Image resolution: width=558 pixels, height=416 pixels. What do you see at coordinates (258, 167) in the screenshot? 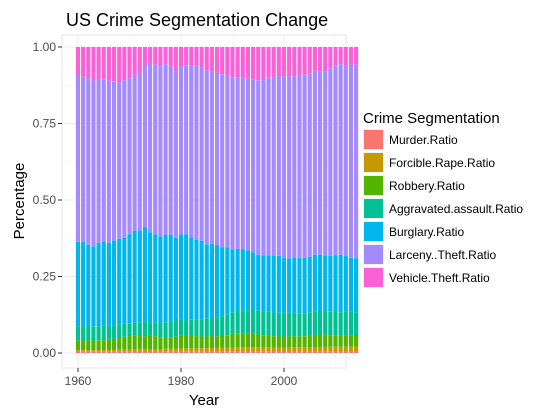
I see `bar-segment-larceny-theft-ratio-1995` at bounding box center [258, 167].